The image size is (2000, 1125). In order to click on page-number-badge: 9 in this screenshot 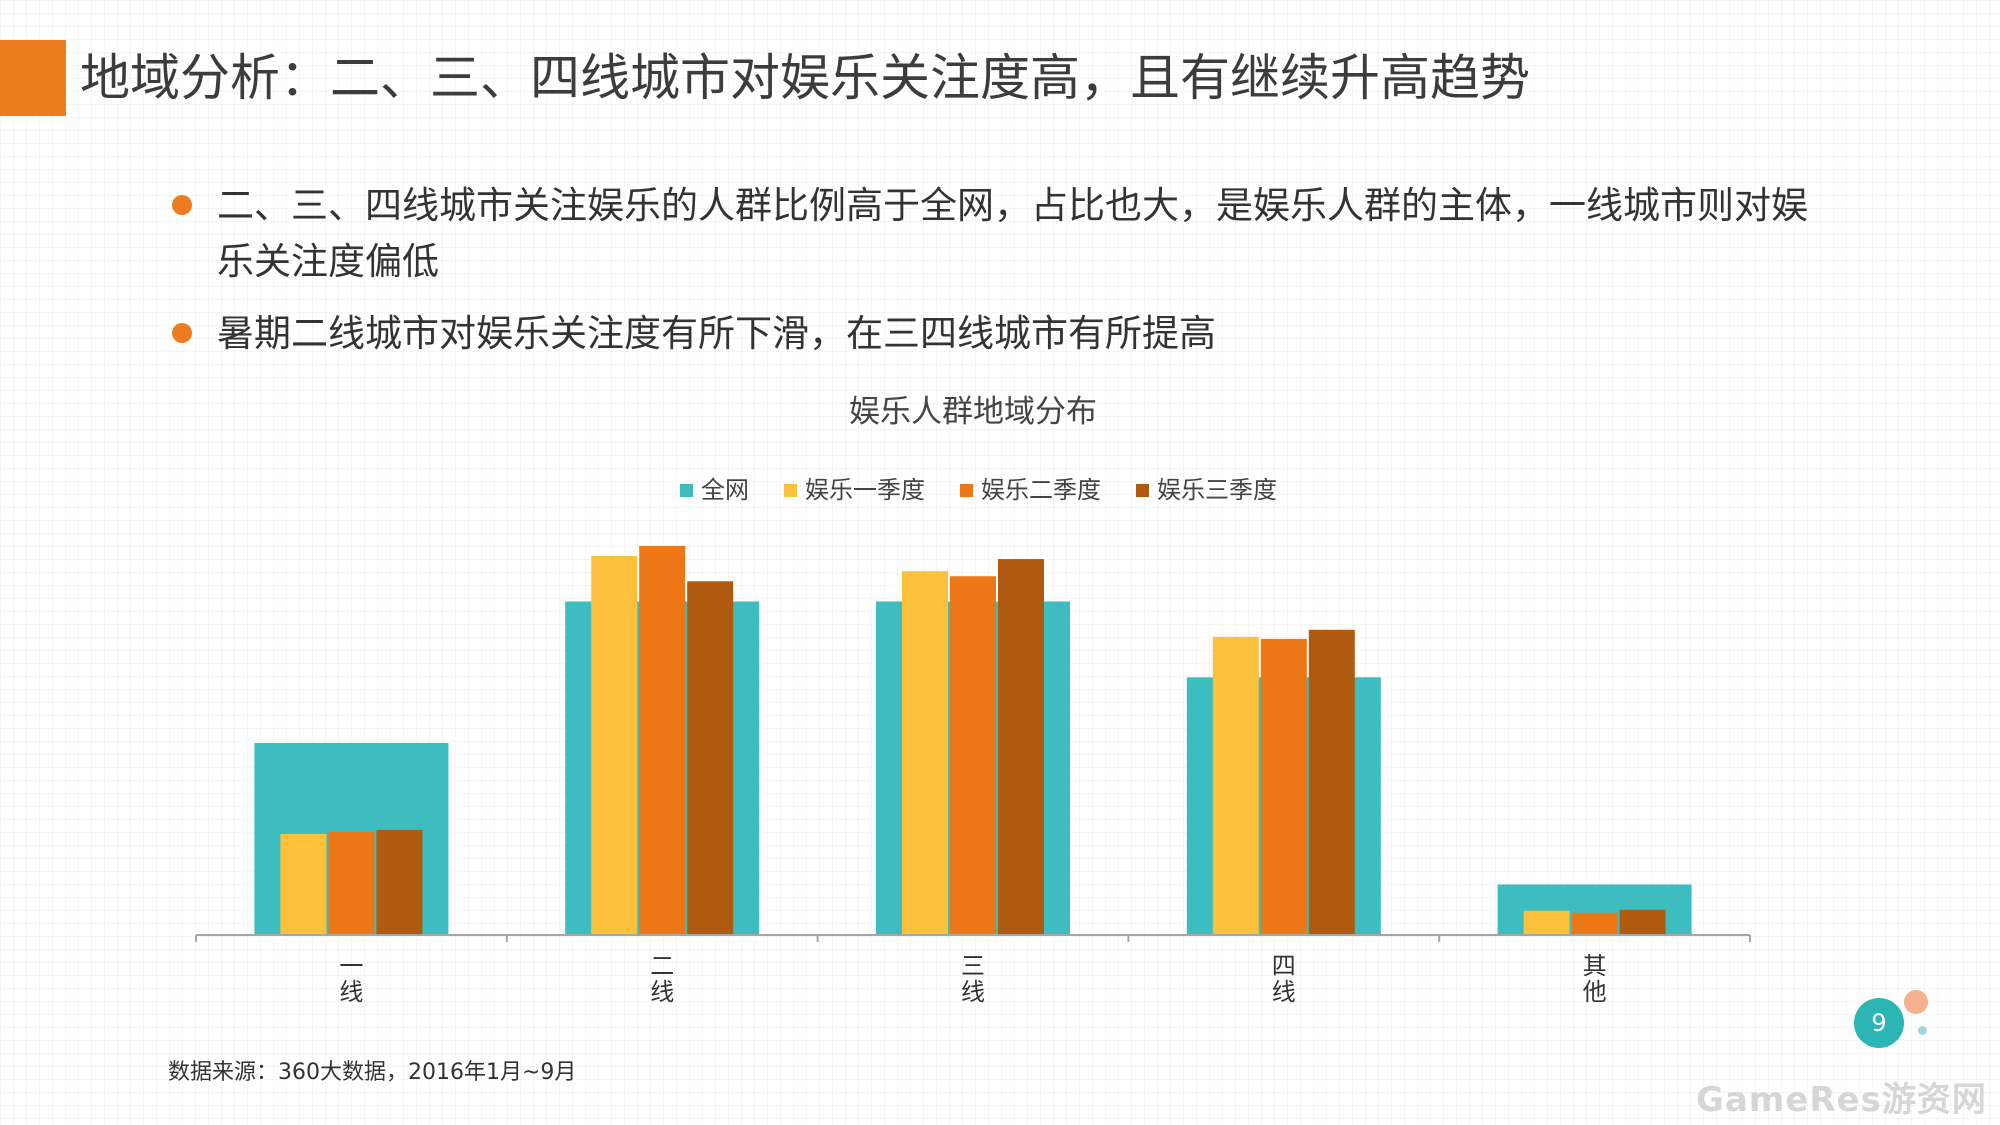, I will do `click(1879, 1023)`.